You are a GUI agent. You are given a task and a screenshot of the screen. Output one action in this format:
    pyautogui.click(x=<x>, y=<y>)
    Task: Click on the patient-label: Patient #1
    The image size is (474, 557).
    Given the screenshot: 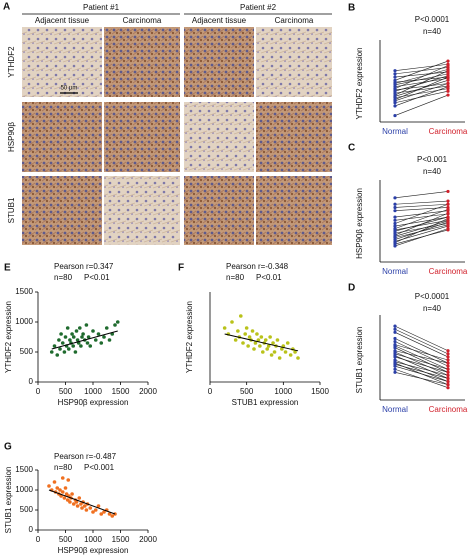 What is the action you would take?
    pyautogui.click(x=101, y=7)
    